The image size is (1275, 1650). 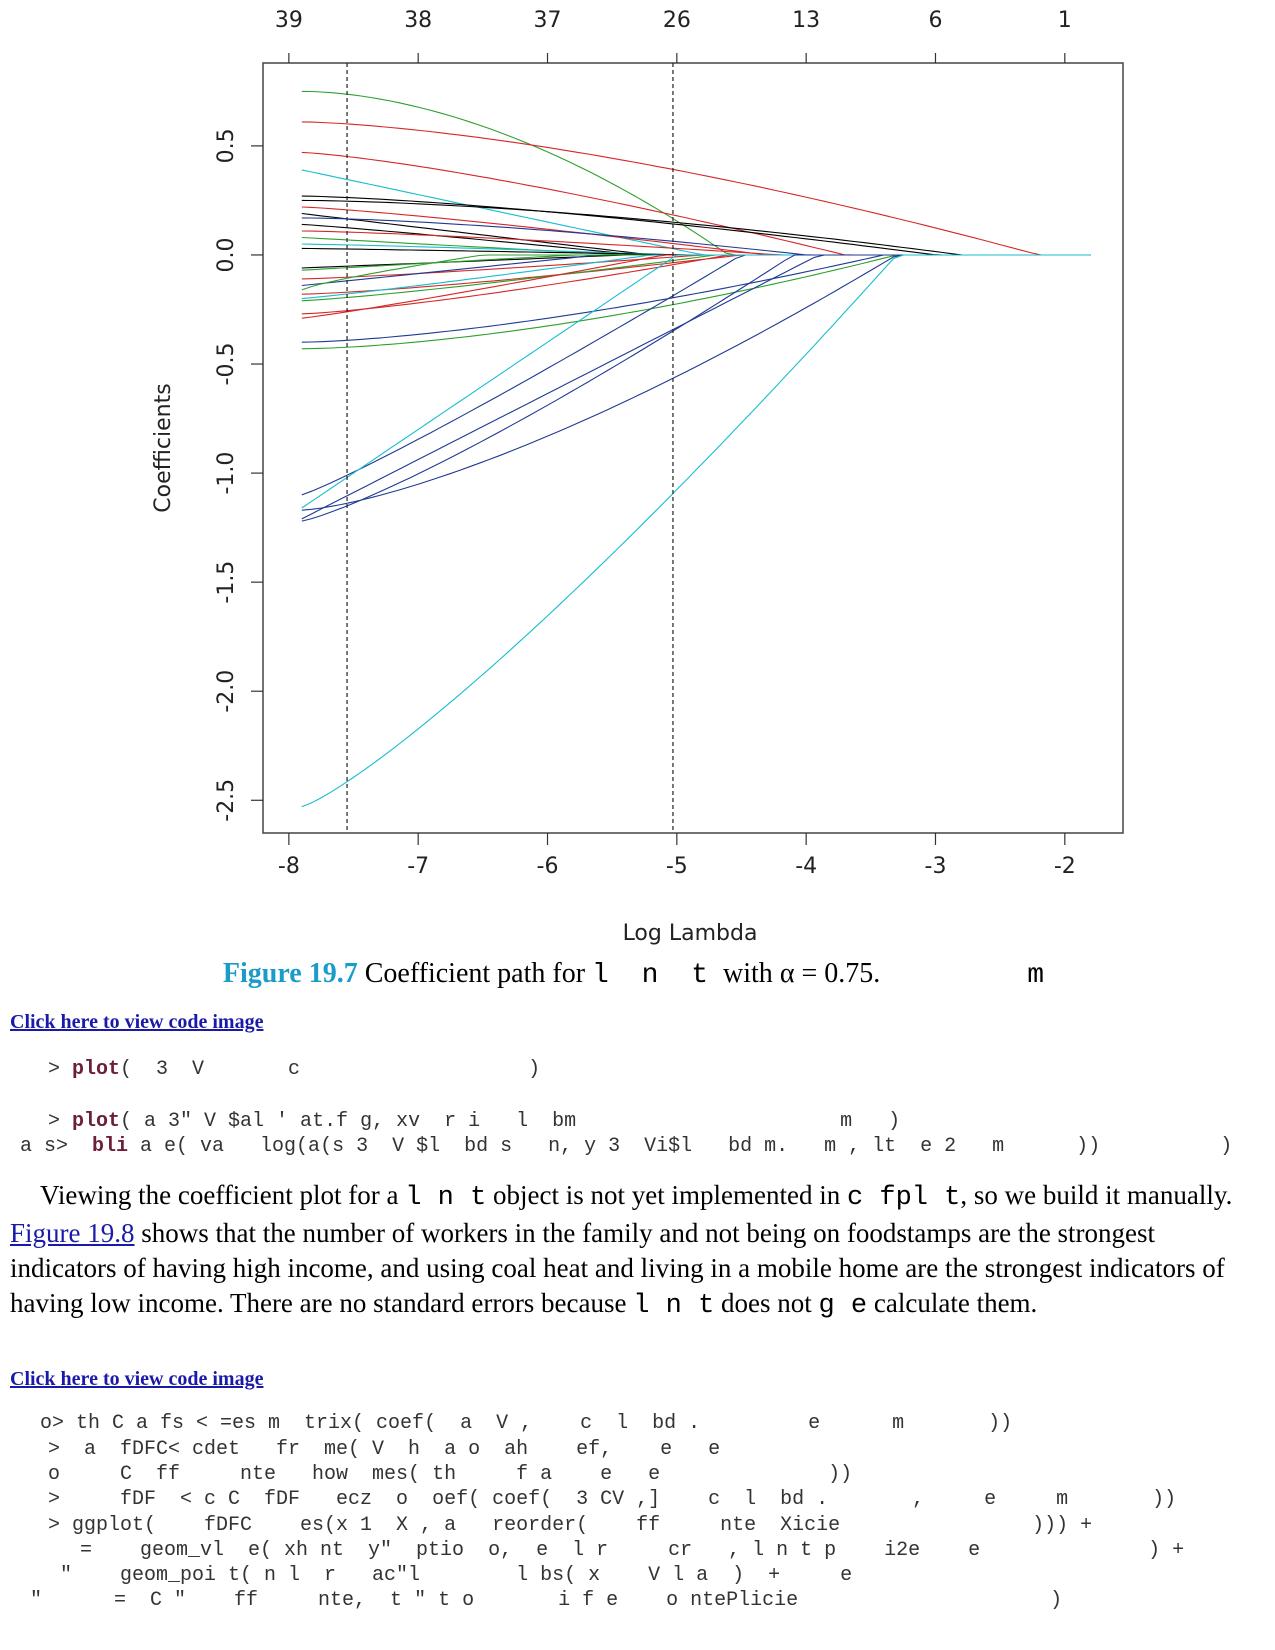 What do you see at coordinates (690, 933) in the screenshot?
I see `x-axis-label: Log Lambda` at bounding box center [690, 933].